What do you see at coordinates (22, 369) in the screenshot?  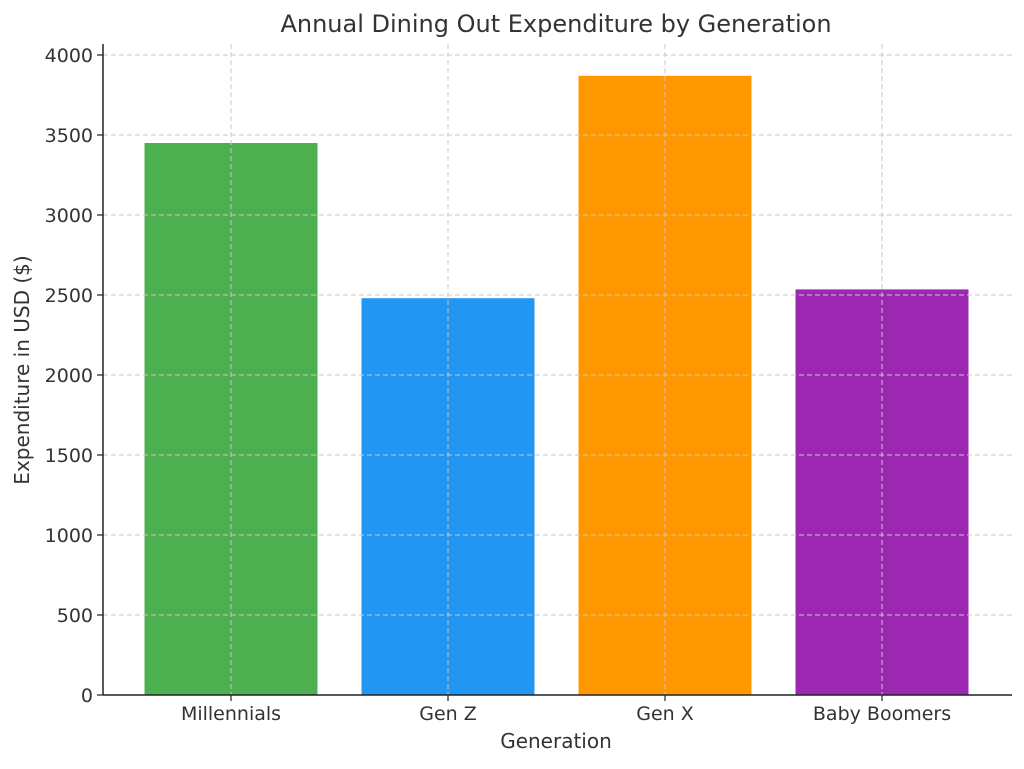 I see `y-axis-label: Expenditure in USD ($)` at bounding box center [22, 369].